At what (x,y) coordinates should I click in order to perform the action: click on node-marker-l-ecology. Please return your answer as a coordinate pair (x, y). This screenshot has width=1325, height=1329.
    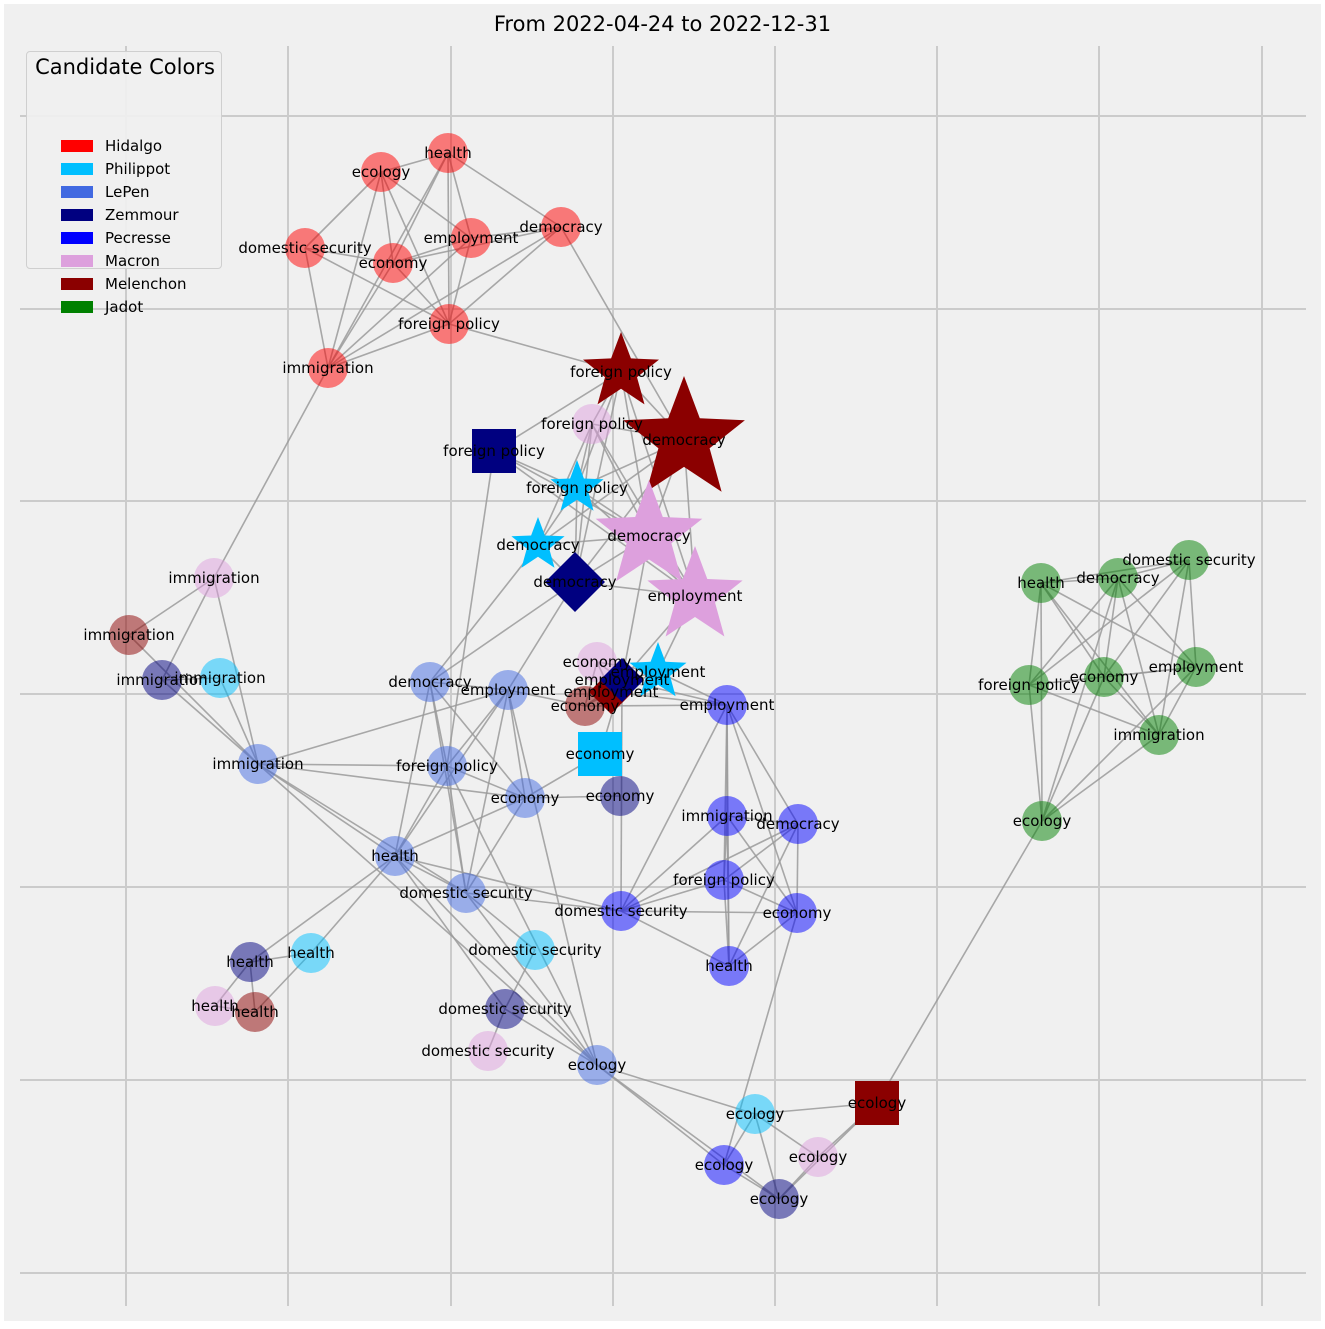
    Looking at the image, I should click on (597, 1065).